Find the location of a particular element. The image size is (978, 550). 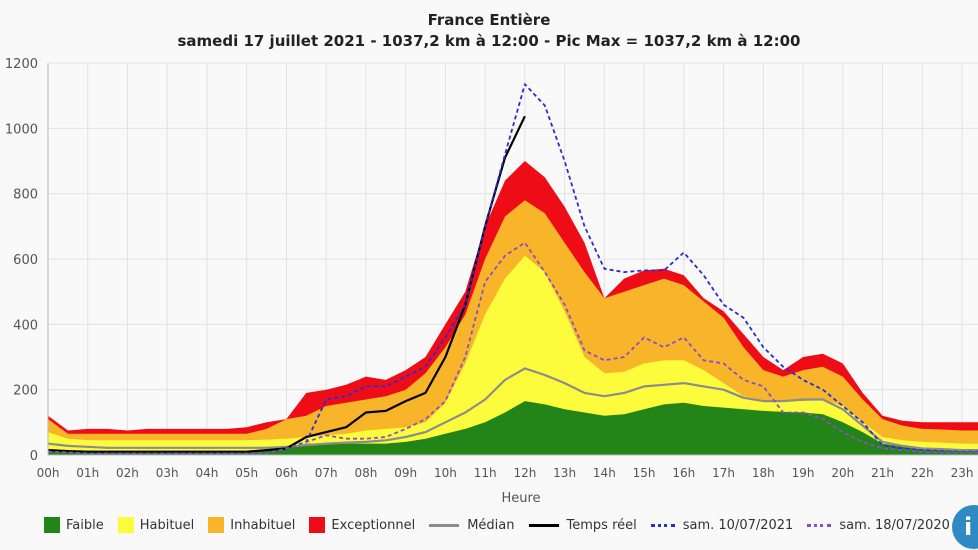

series-line-m-dian is located at coordinates (512, 409).